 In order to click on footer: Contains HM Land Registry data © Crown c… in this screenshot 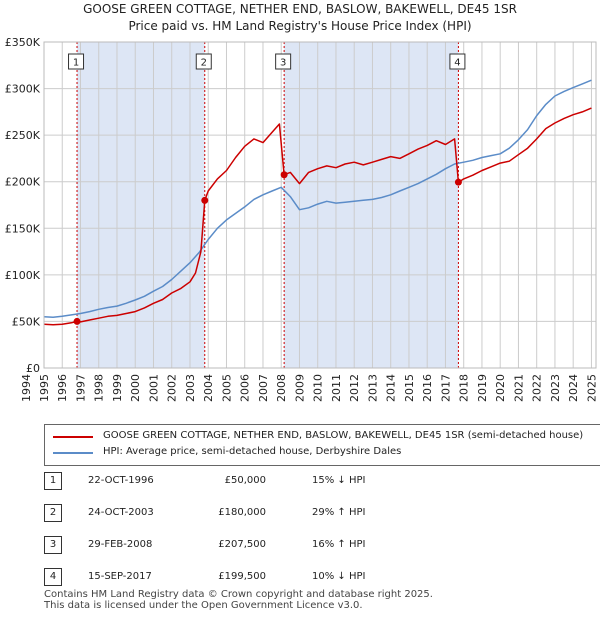, I will do `click(238, 600)`.